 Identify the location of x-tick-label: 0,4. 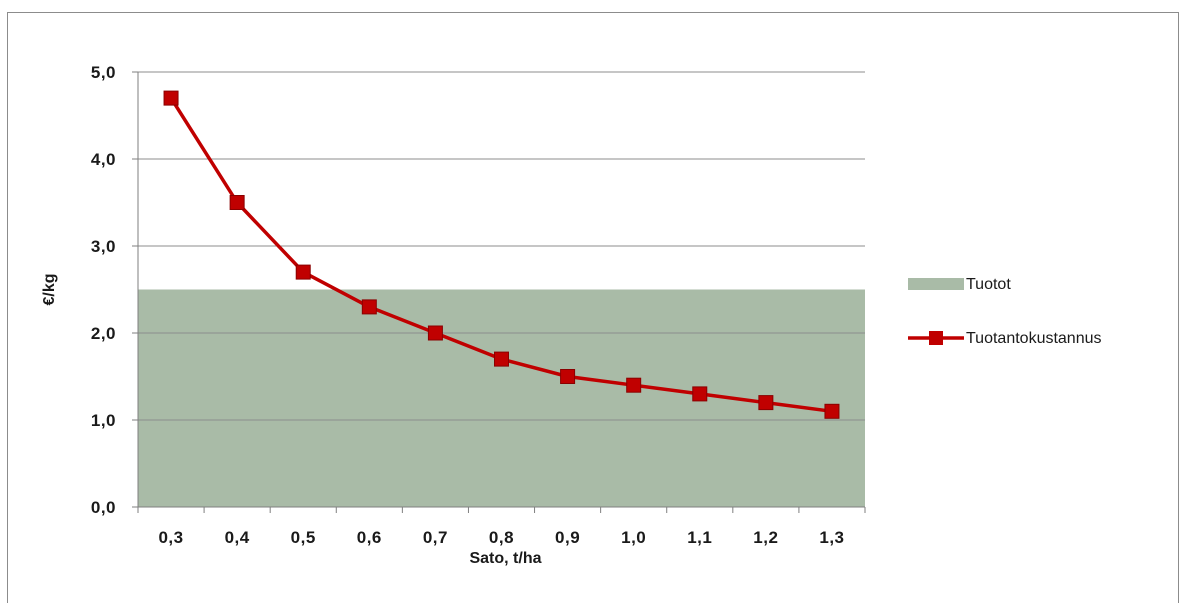
(237, 537).